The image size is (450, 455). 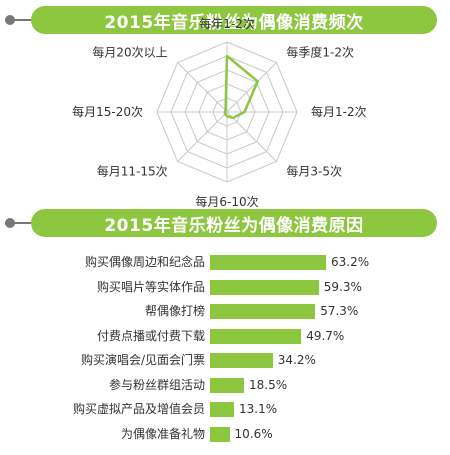 I want to click on bar-value-label: 63.2%, so click(x=350, y=262).